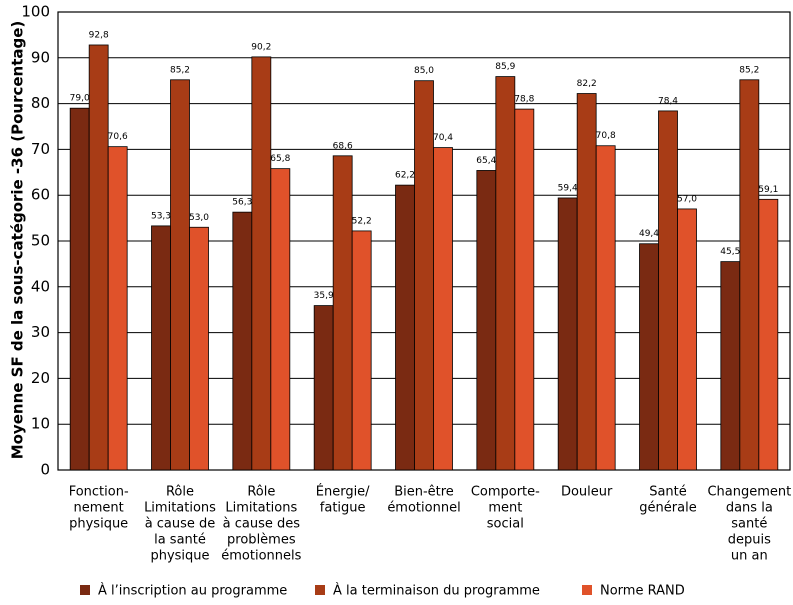 Image resolution: width=793 pixels, height=605 pixels. I want to click on legend-label: À la terminaison du programme, so click(436, 591).